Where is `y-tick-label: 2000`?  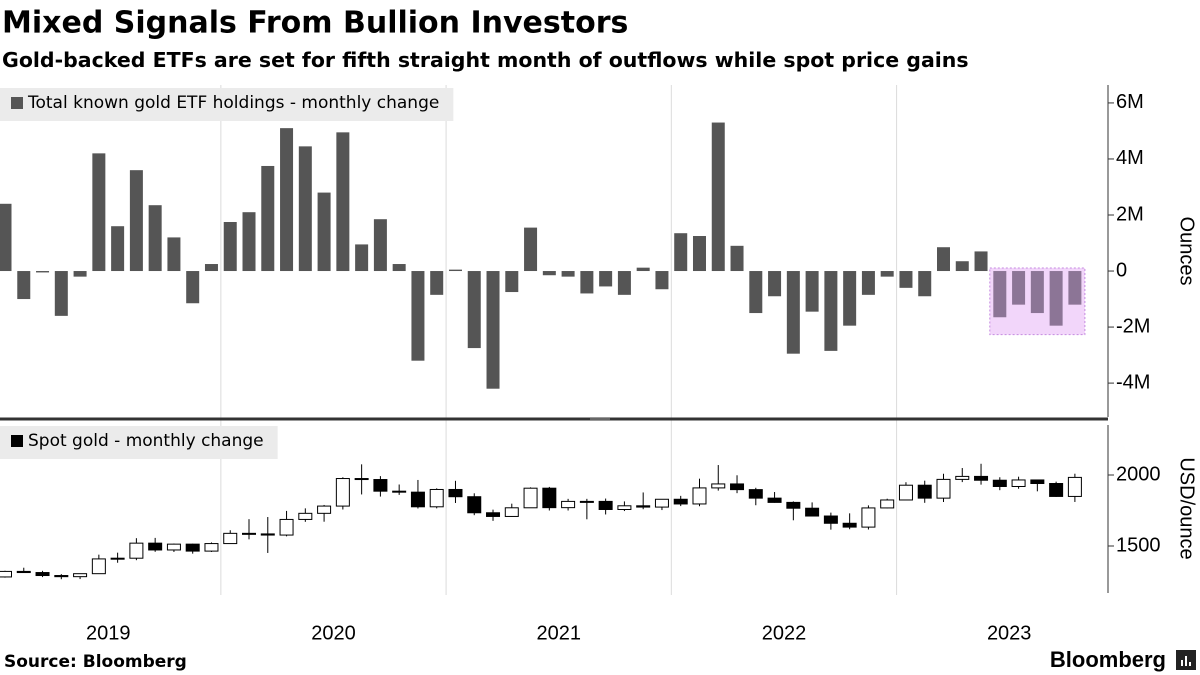 y-tick-label: 2000 is located at coordinates (1138, 474).